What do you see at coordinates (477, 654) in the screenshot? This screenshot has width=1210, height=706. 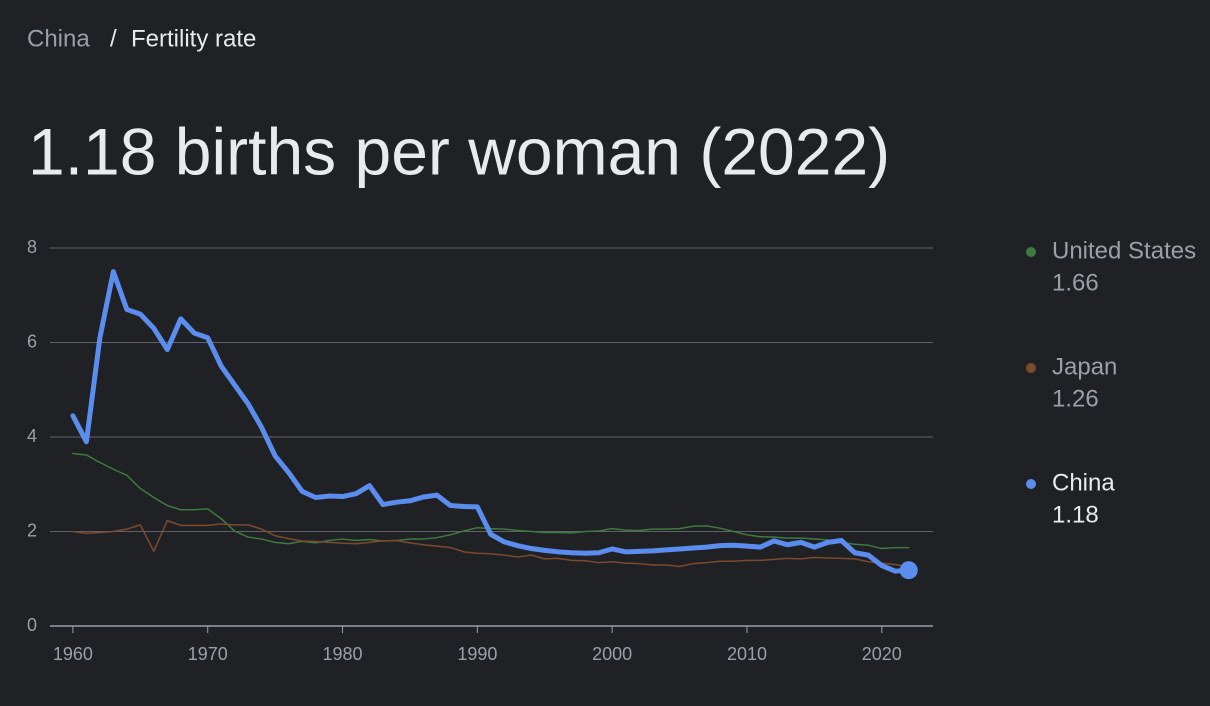 I see `x-tick-label: 1990` at bounding box center [477, 654].